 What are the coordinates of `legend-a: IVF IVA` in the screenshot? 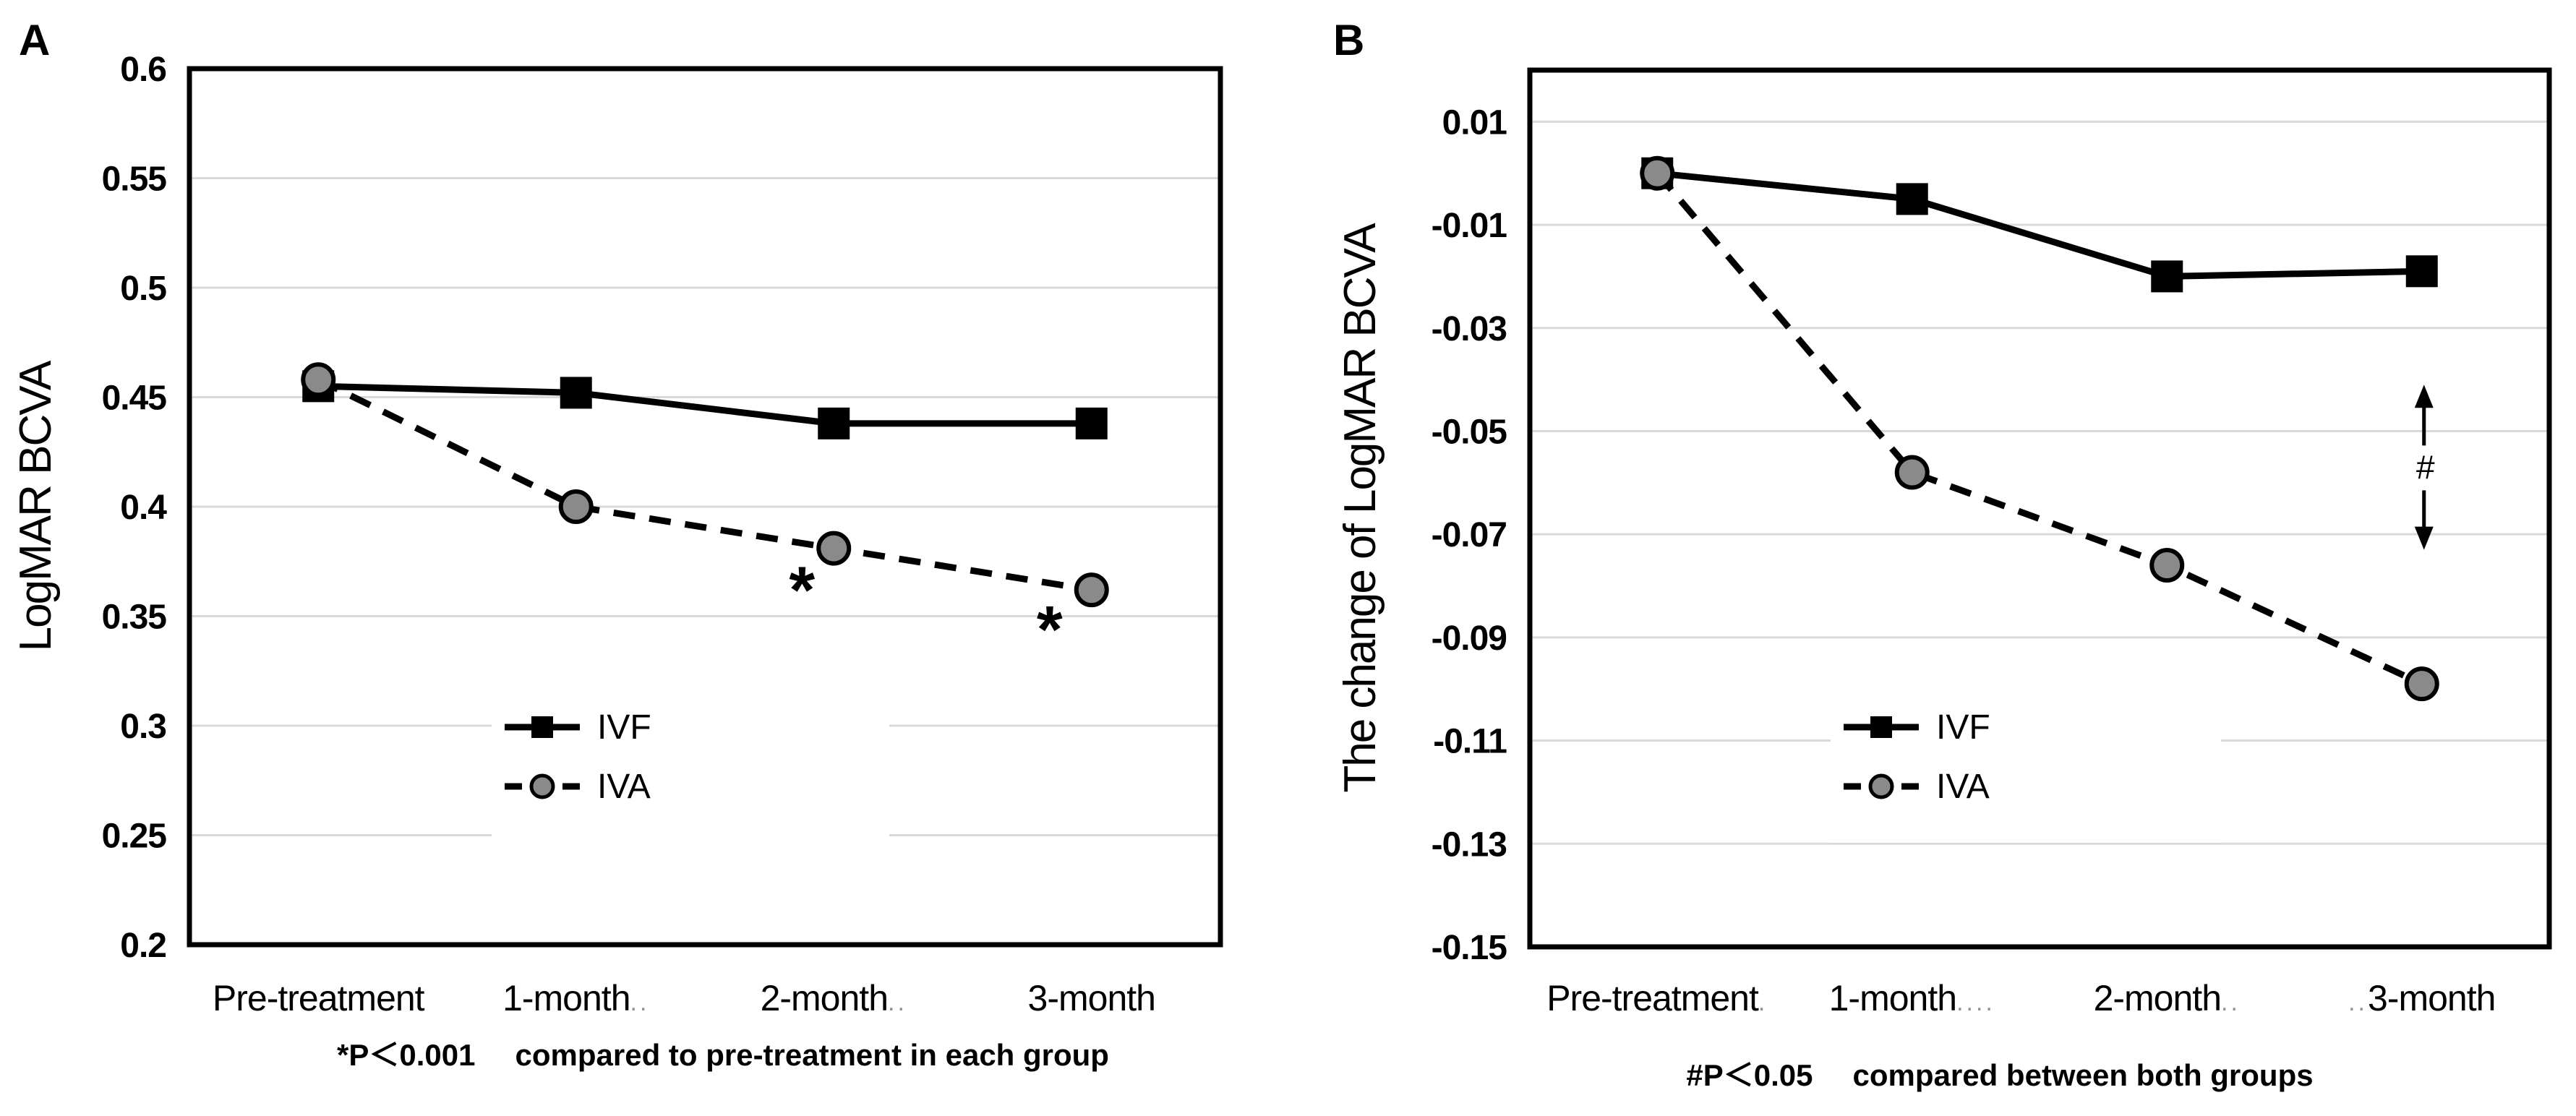 It's located at (690, 764).